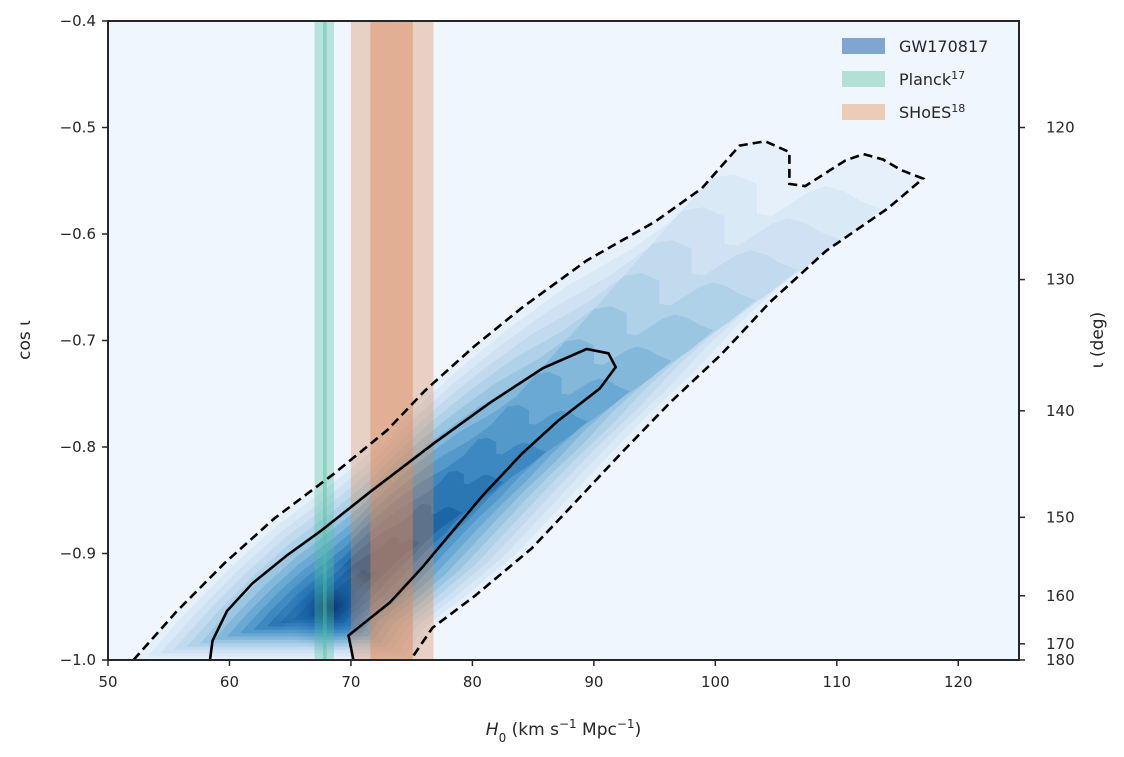  I want to click on band-outer-shoes, so click(392, 340).